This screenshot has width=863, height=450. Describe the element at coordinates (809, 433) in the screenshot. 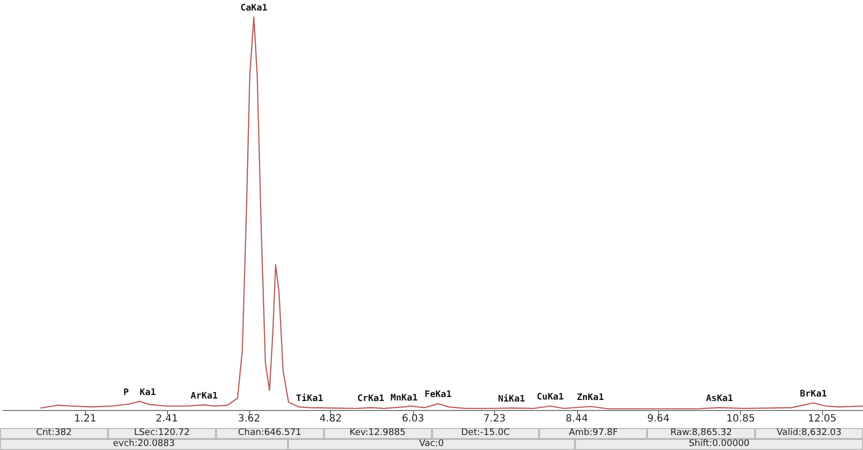

I see `text: Valid:8,632.03` at that location.